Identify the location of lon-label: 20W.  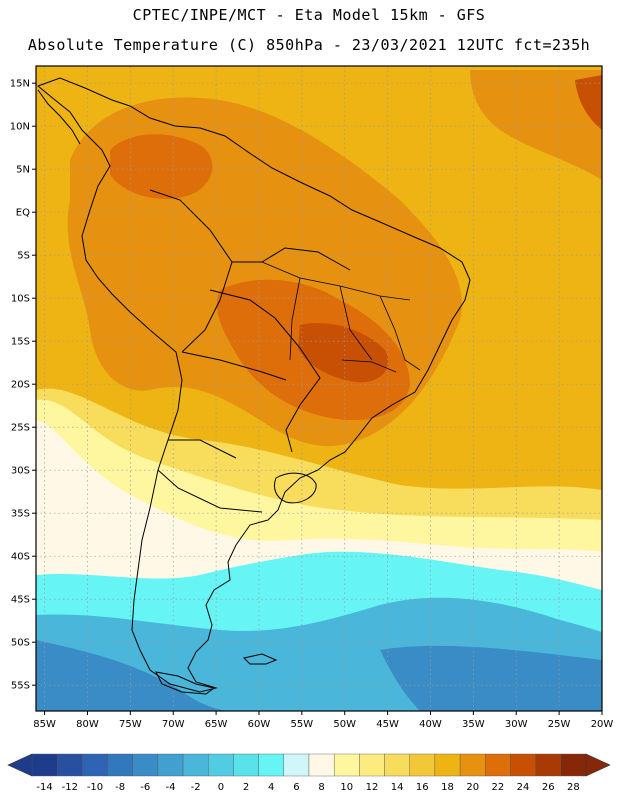
(602, 724).